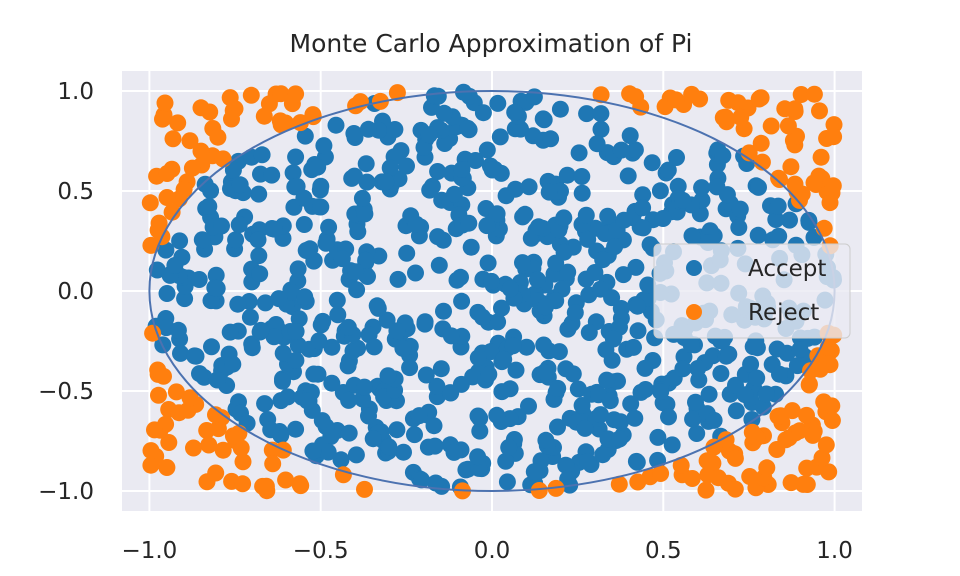  I want to click on legend-accept-marker, so click(694, 268).